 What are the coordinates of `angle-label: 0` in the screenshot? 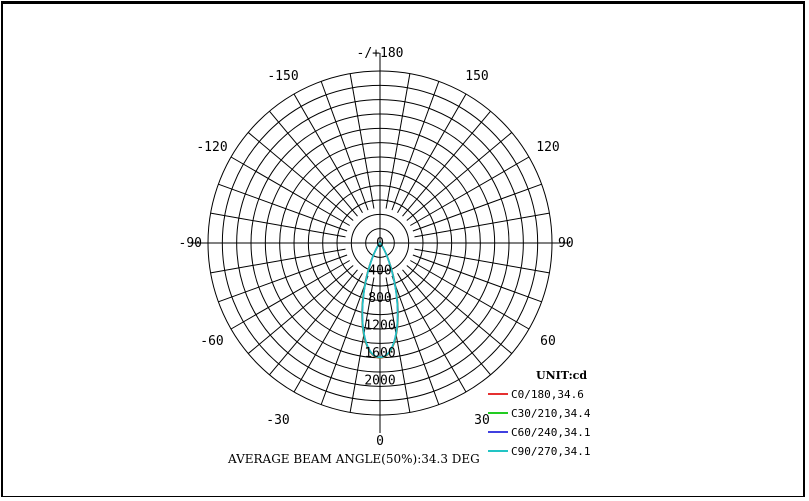 It's located at (380, 441).